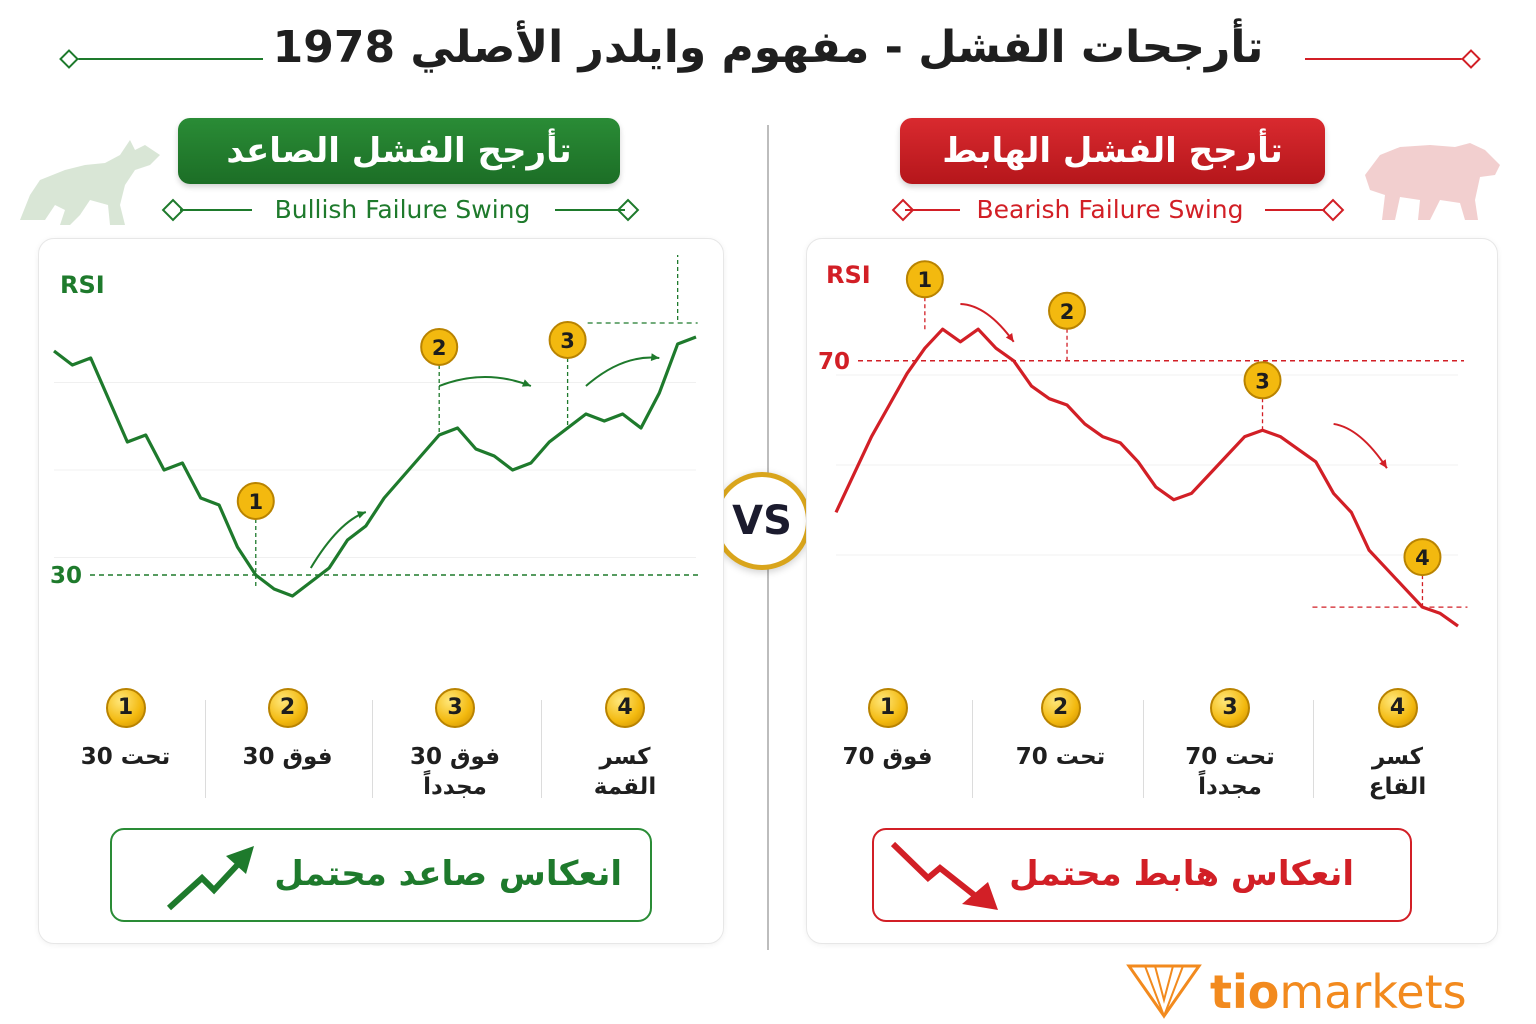 This screenshot has height=1024, width=1536. What do you see at coordinates (1230, 772) in the screenshot?
I see `step-label: تحت 70 مجدداً` at bounding box center [1230, 772].